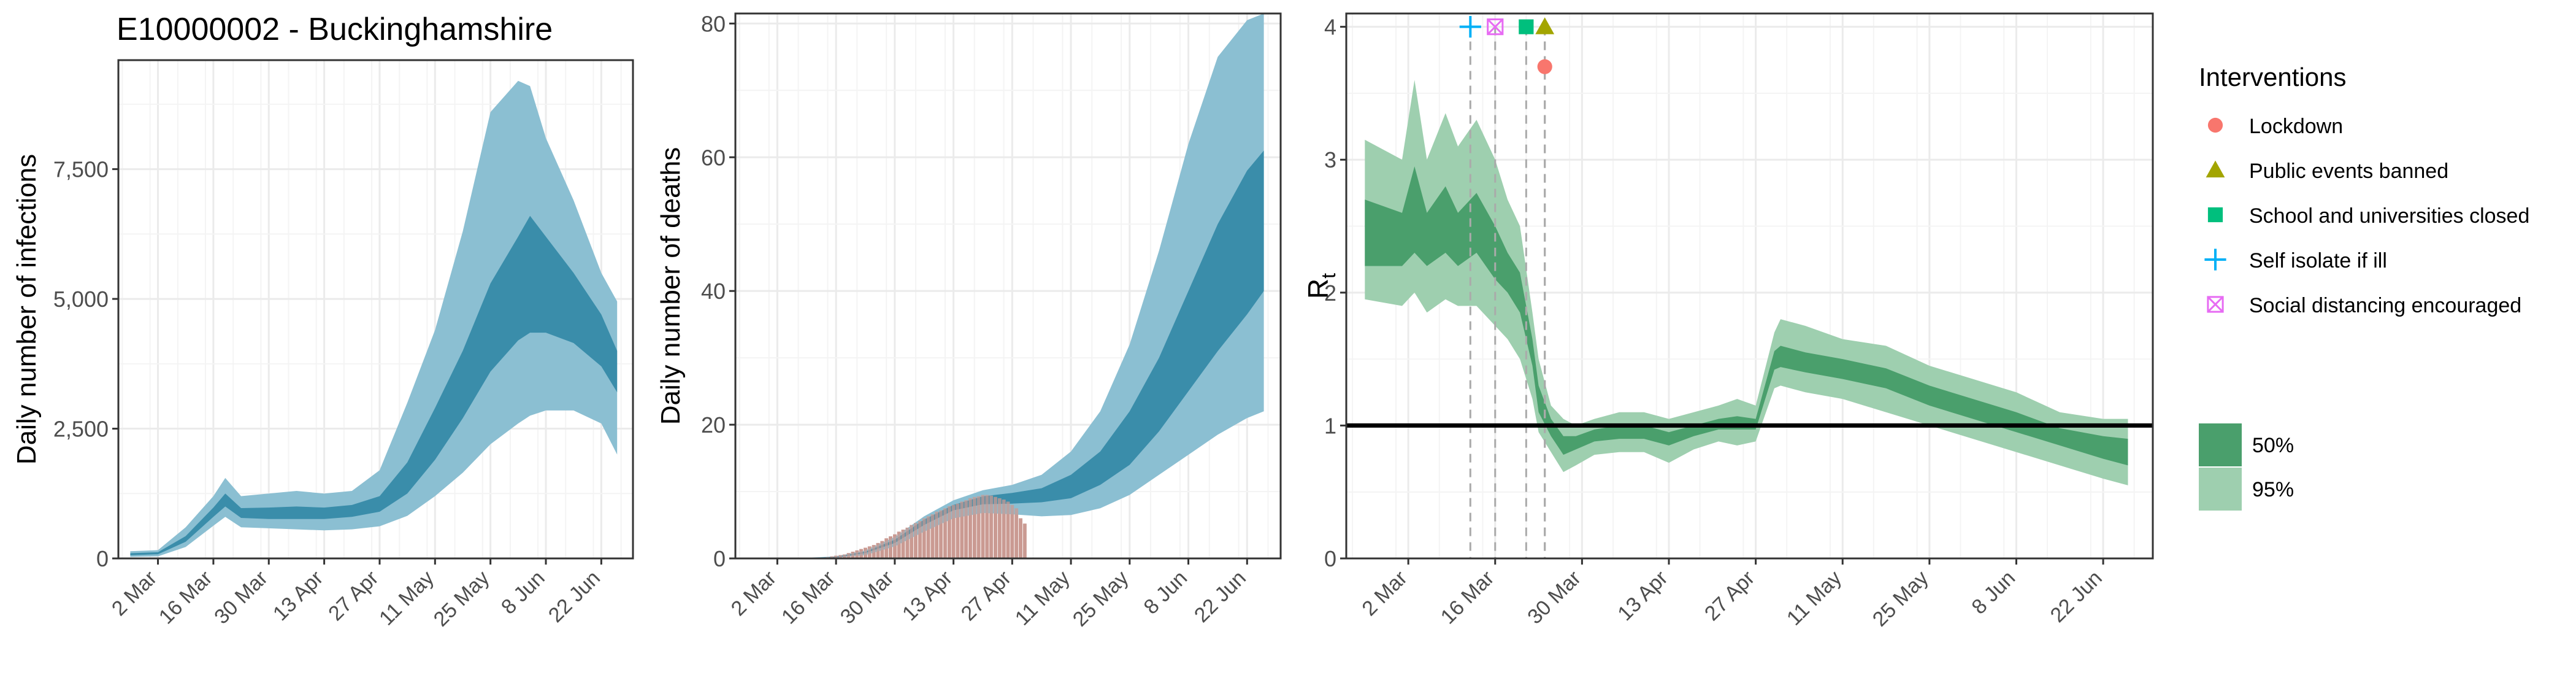 The height and width of the screenshot is (683, 2576). Describe the element at coordinates (2318, 260) in the screenshot. I see `legend-item-label: Self isolate if ill` at that location.